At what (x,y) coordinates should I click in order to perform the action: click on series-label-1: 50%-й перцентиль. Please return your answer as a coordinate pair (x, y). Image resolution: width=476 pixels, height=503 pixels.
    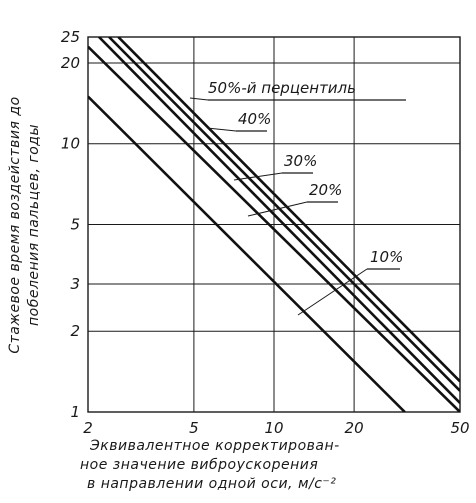
    Looking at the image, I should click on (282, 88).